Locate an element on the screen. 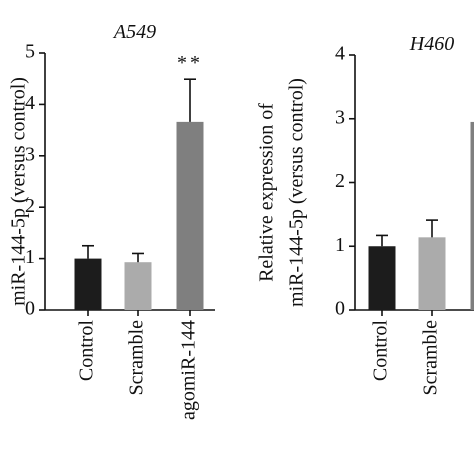 This screenshot has height=474, width=474. y-axis-label: Relative expression of is located at coordinates (267, 192).